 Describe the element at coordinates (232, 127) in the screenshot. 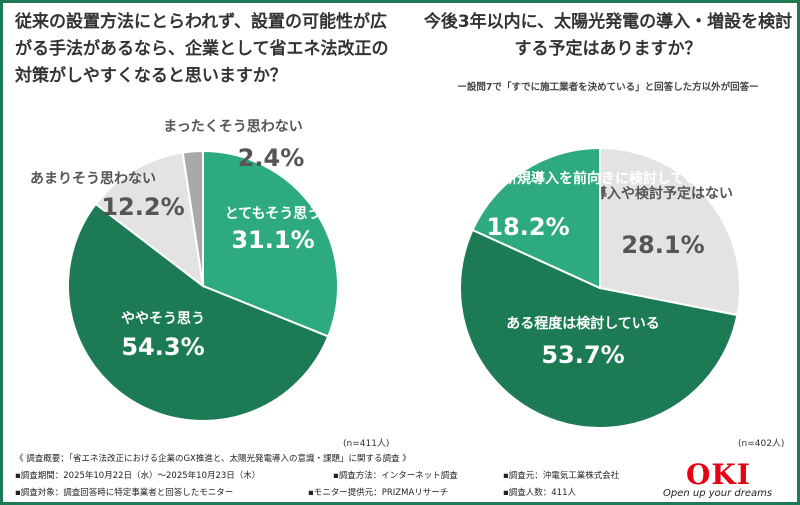

I see `slice-label: まったくそう思わない` at that location.